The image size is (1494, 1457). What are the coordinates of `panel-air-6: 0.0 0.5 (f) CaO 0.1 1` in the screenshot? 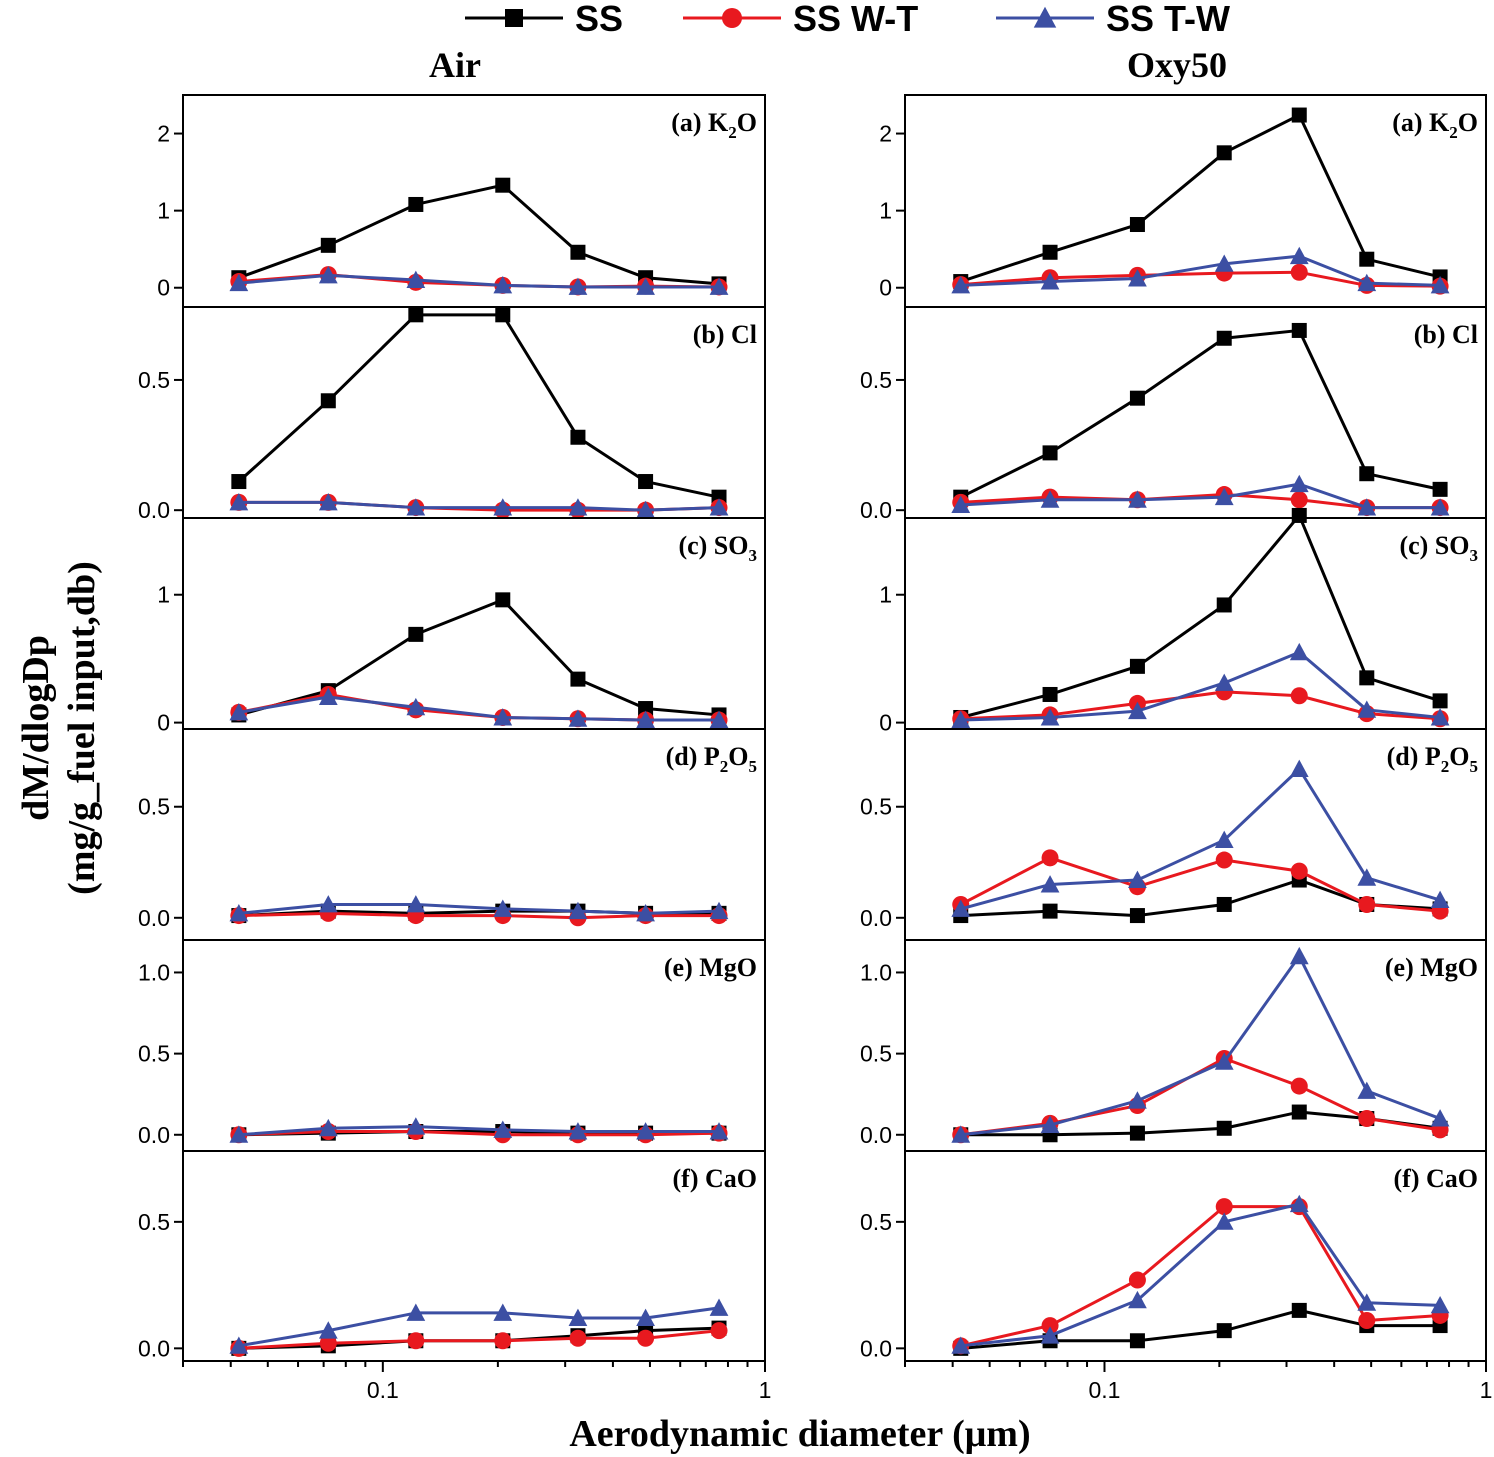 It's located at (454, 1276).